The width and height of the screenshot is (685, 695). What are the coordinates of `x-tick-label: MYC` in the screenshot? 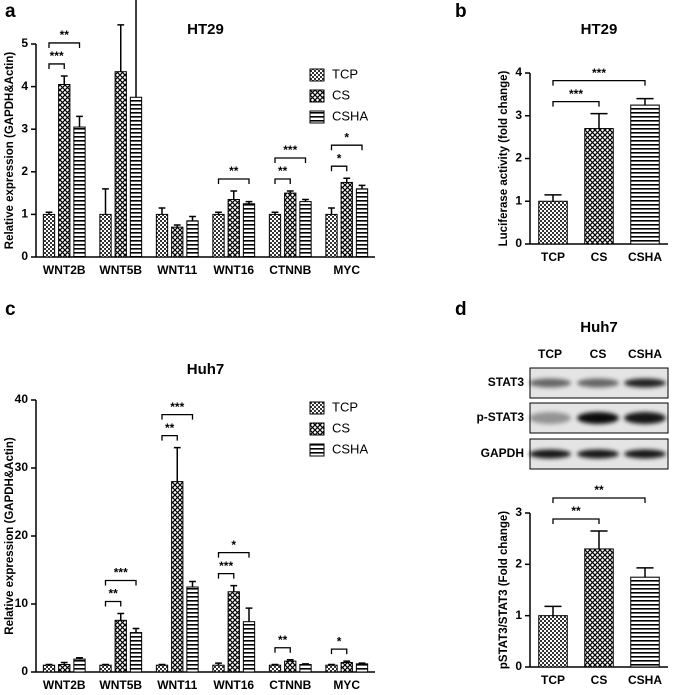 It's located at (346, 685).